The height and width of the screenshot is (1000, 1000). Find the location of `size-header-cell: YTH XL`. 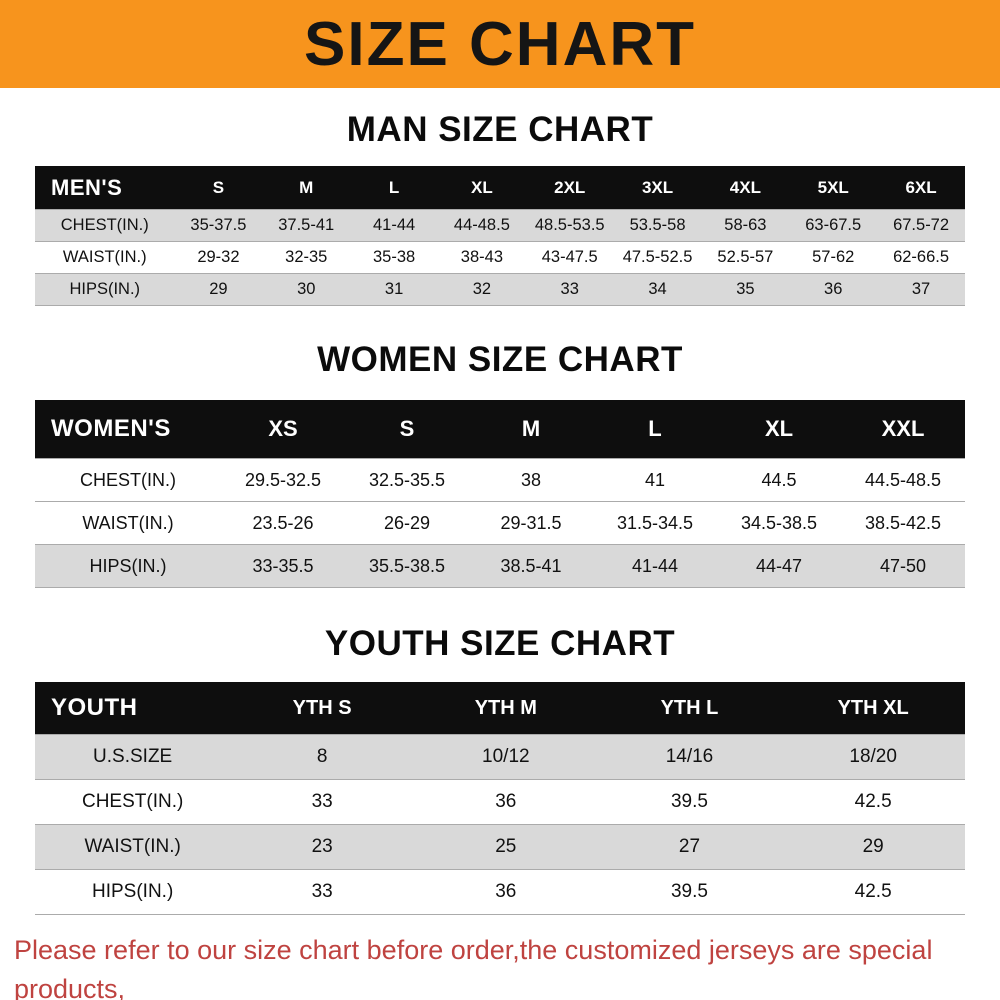

size-header-cell: YTH XL is located at coordinates (873, 708).